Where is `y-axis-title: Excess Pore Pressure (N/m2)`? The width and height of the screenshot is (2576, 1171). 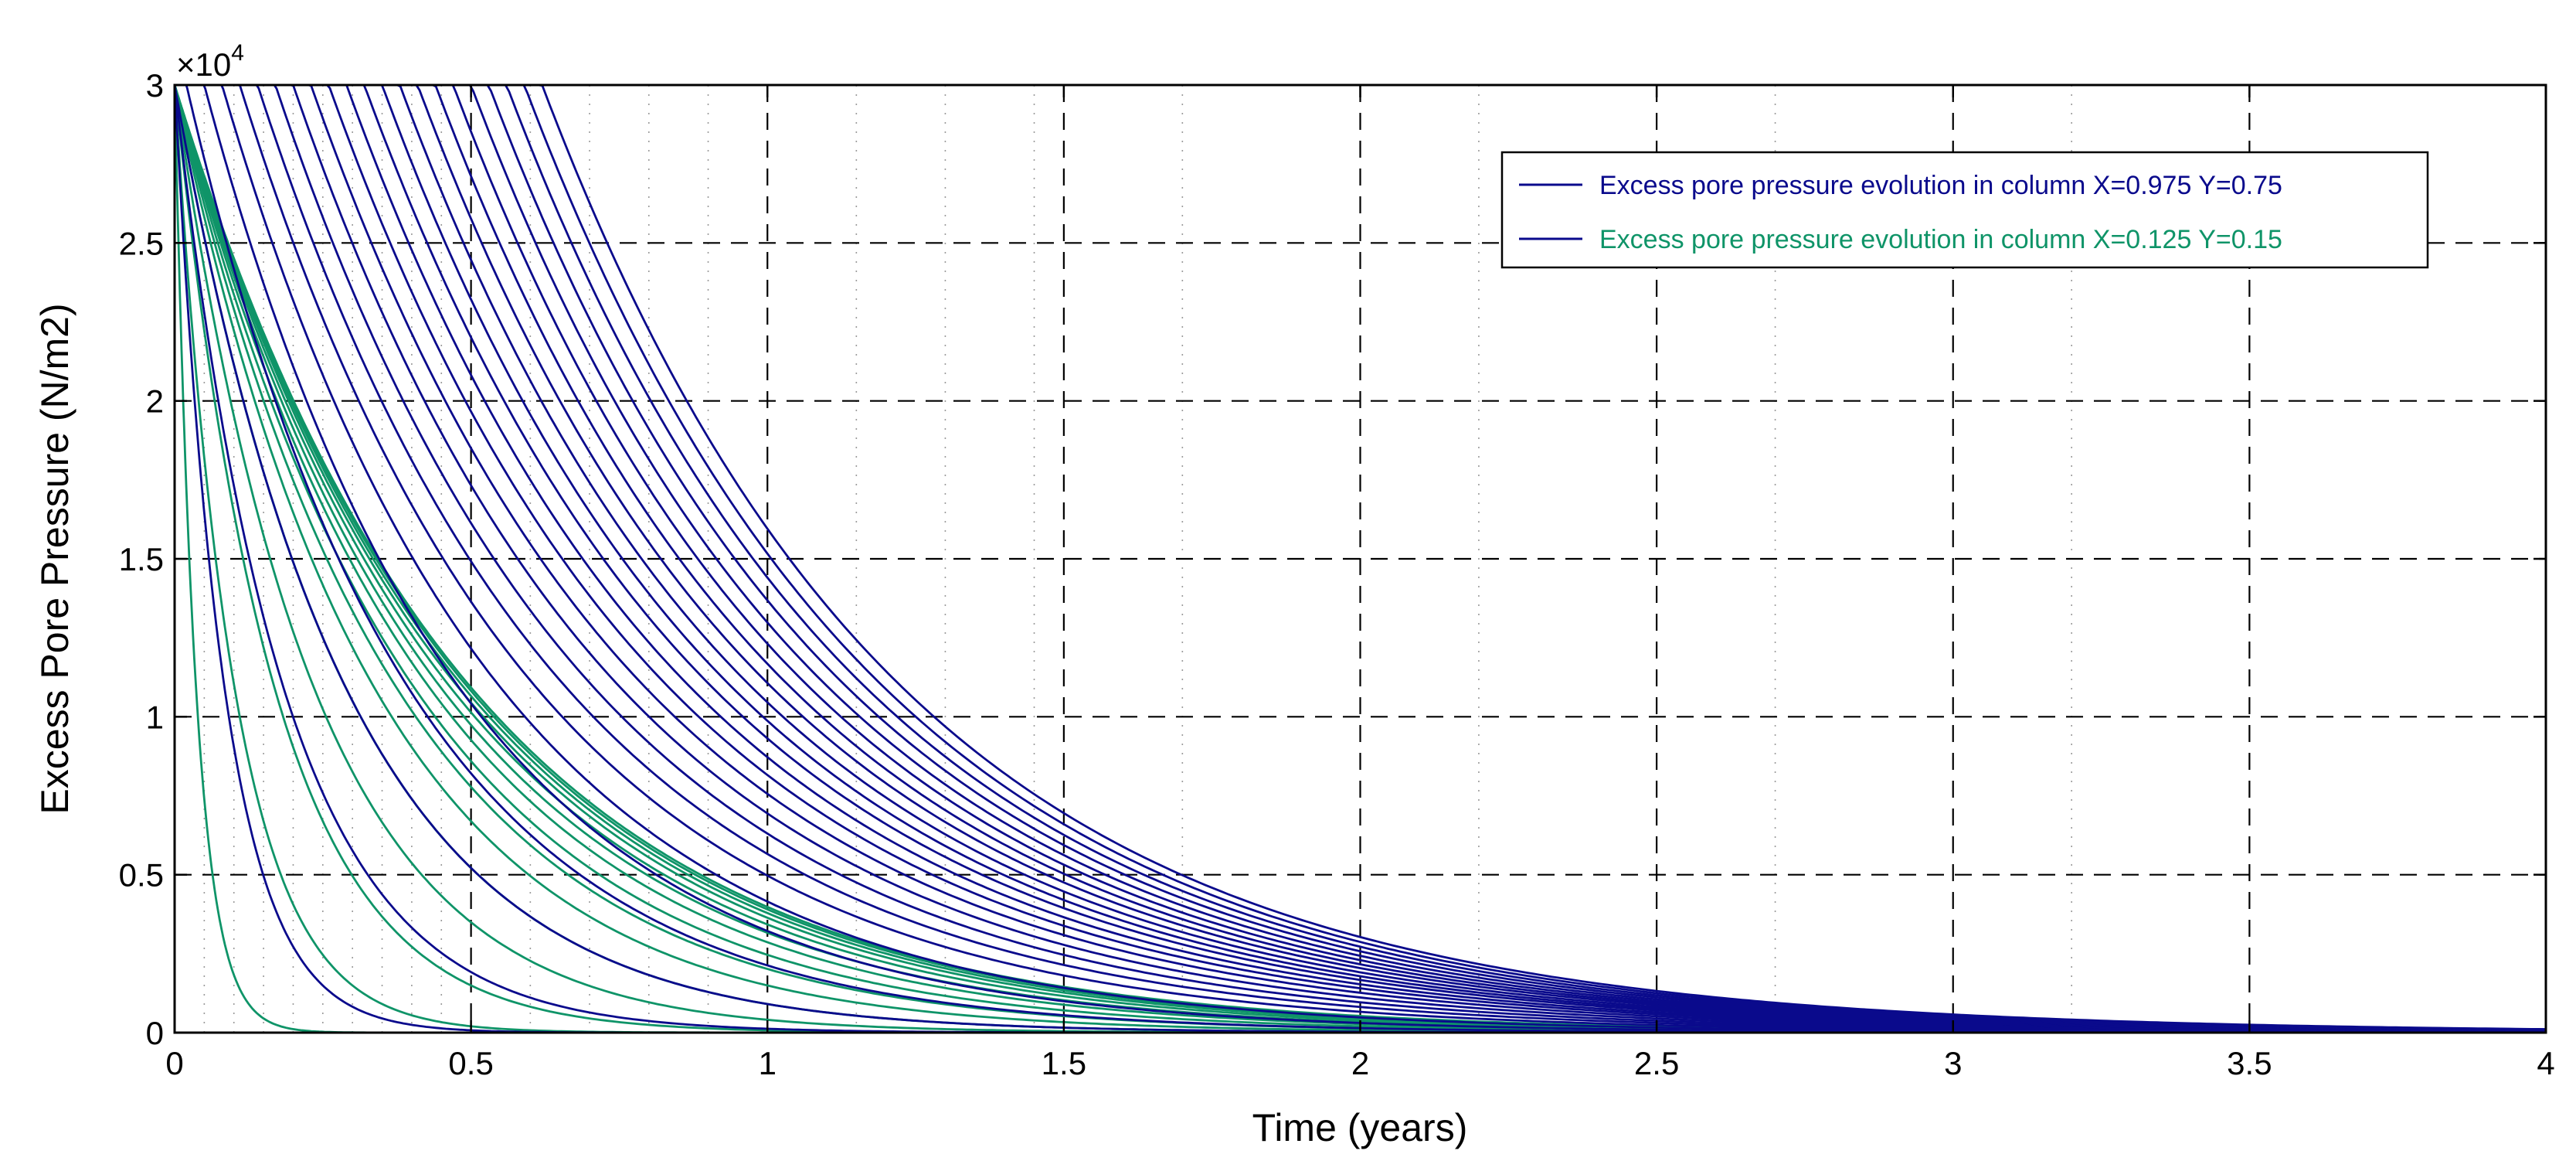 y-axis-title: Excess Pore Pressure (N/m2) is located at coordinates (54, 558).